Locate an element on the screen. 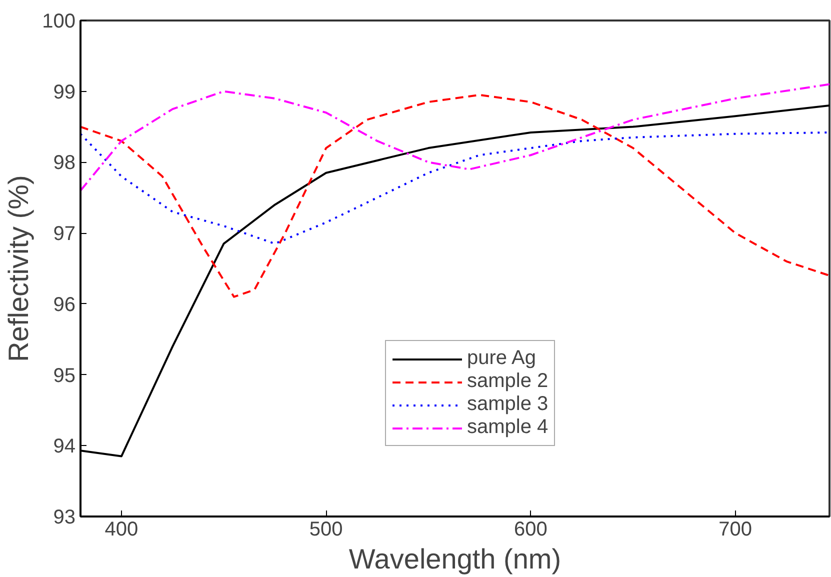 Image resolution: width=831 pixels, height=577 pixels. legend-label: sample 3 is located at coordinates (507, 404).